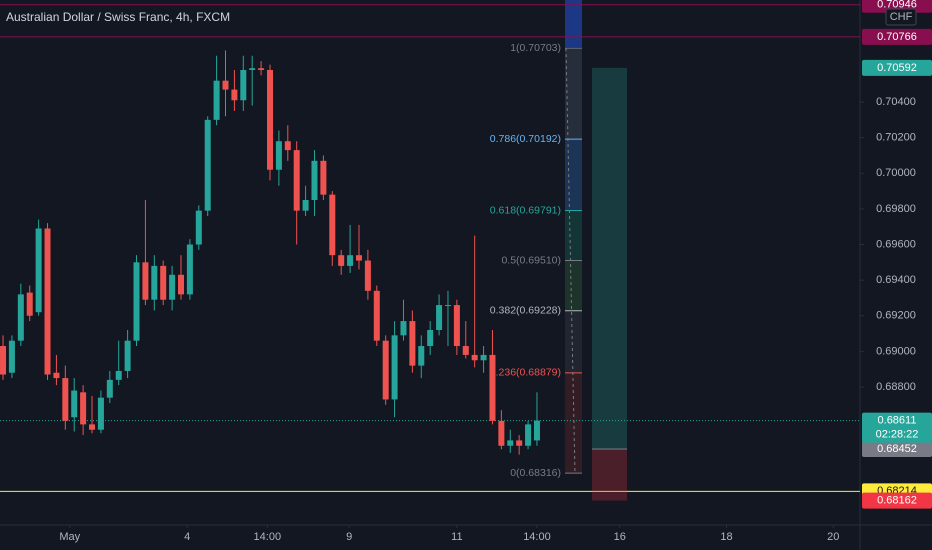  What do you see at coordinates (897, 421) in the screenshot?
I see `price-tag-label: 0.68611` at bounding box center [897, 421].